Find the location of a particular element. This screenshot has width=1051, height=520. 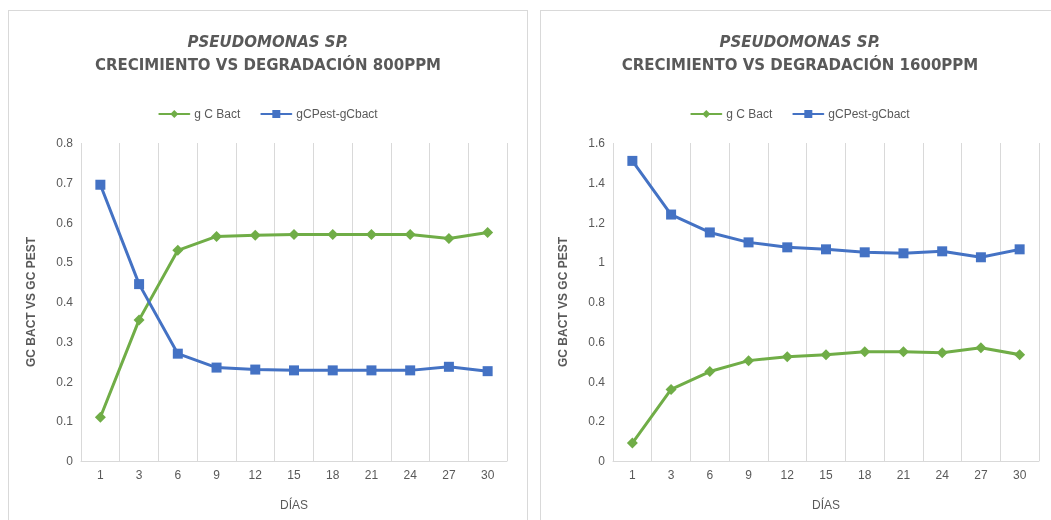

y-tick-label: 1.2 is located at coordinates (597, 222).